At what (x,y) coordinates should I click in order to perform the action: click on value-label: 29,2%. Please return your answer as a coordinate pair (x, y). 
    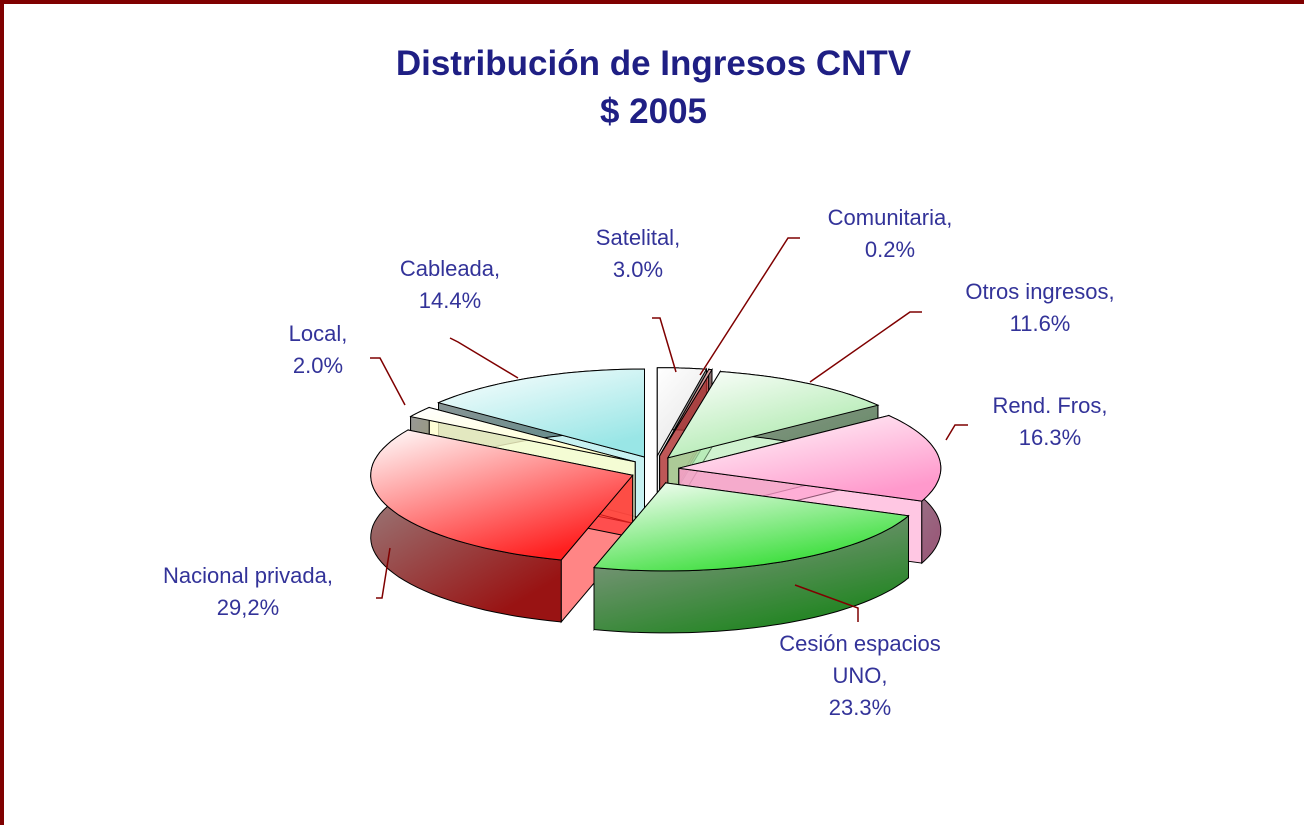
    Looking at the image, I should click on (248, 607).